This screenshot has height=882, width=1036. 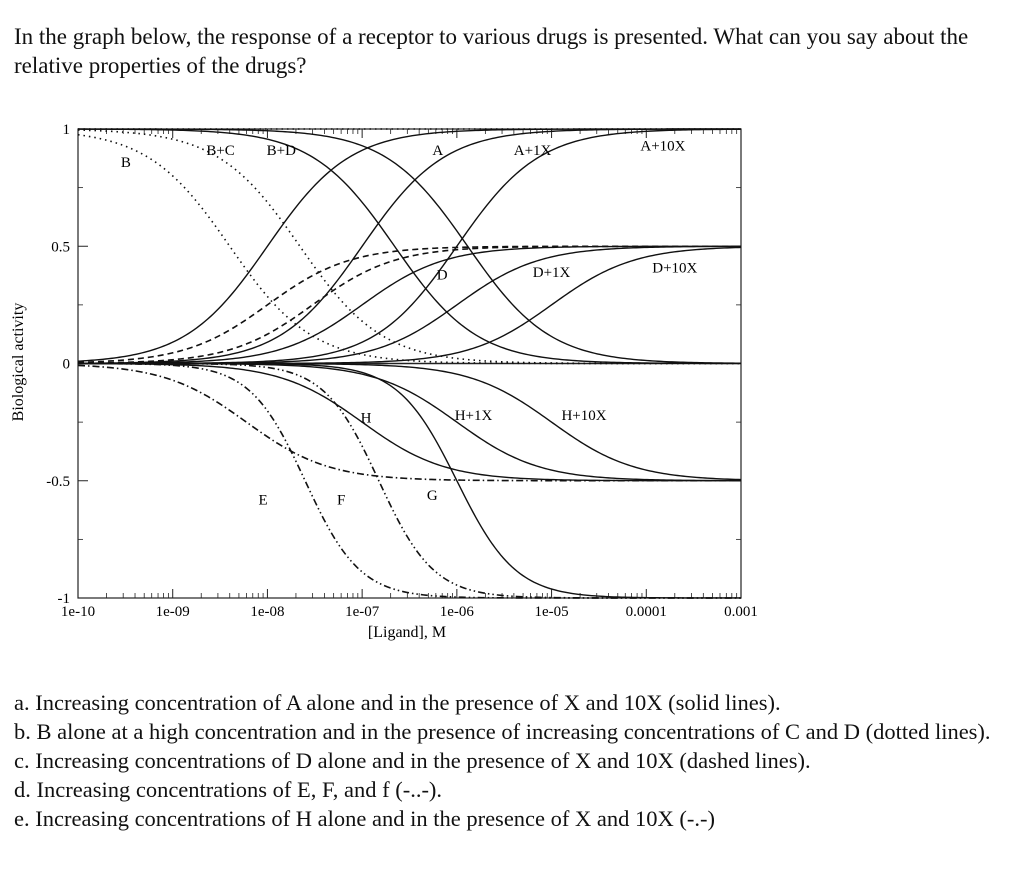 I want to click on curve-label-f: F, so click(x=341, y=501).